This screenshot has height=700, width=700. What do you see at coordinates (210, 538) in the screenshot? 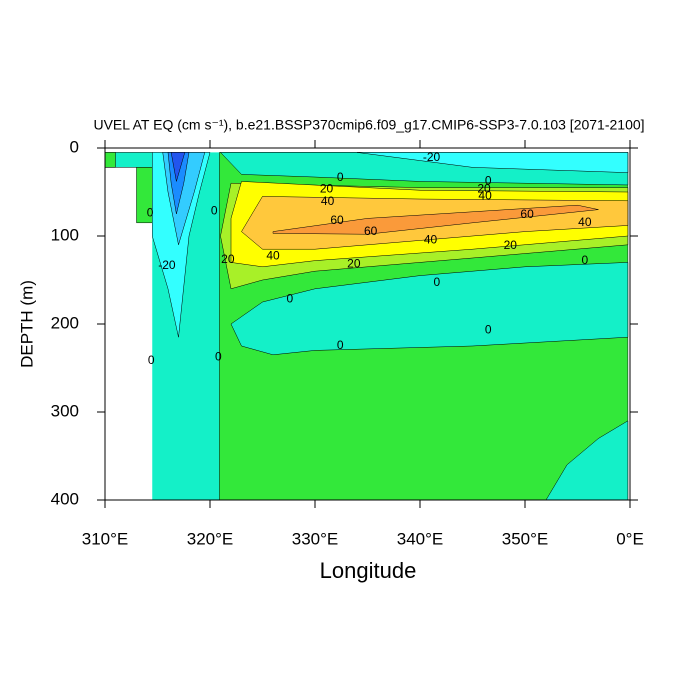
I see `x-tick-label: 320°E` at bounding box center [210, 538].